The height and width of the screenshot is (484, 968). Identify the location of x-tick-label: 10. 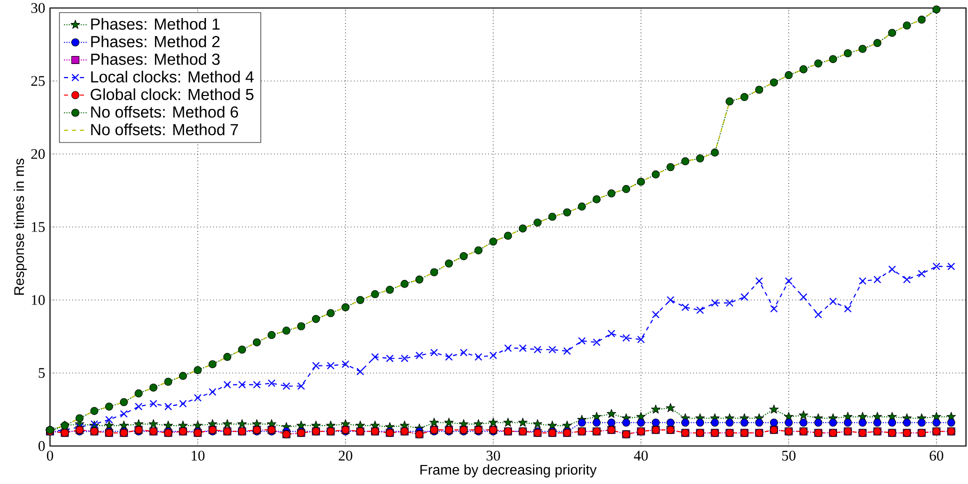
(198, 455).